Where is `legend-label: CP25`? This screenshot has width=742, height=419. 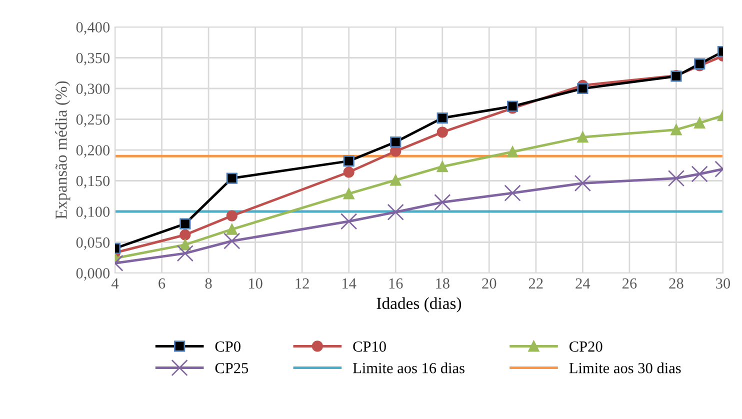
legend-label: CP25 is located at coordinates (231, 368).